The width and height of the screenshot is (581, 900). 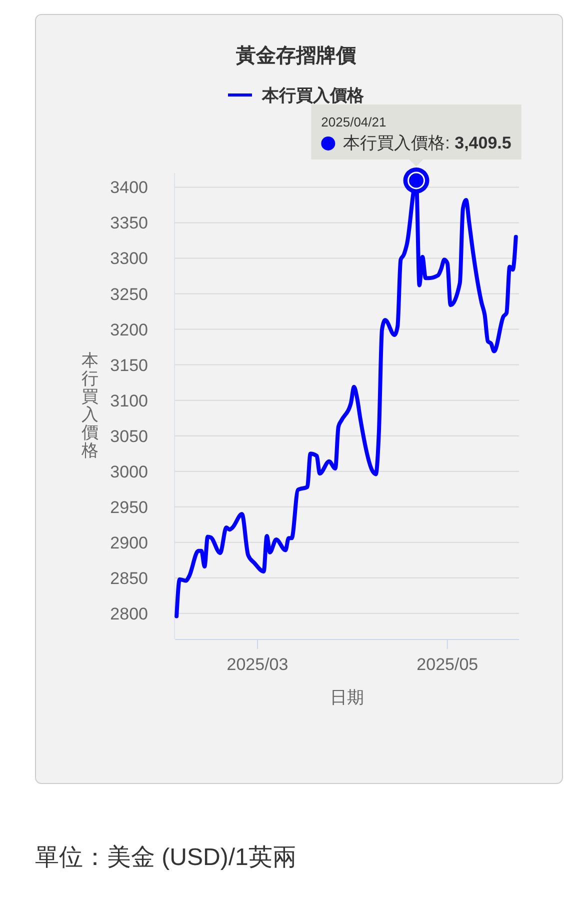 I want to click on y-tick-label: 2900, so click(x=129, y=542).